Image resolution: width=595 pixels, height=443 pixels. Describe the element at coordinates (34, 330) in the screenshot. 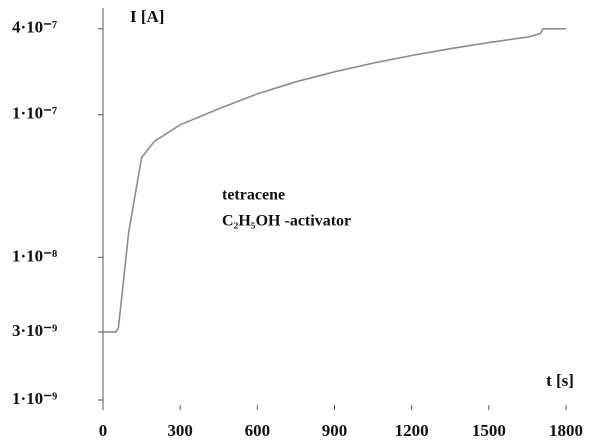

I see `y-tick-label: 3·10⁻⁹` at that location.